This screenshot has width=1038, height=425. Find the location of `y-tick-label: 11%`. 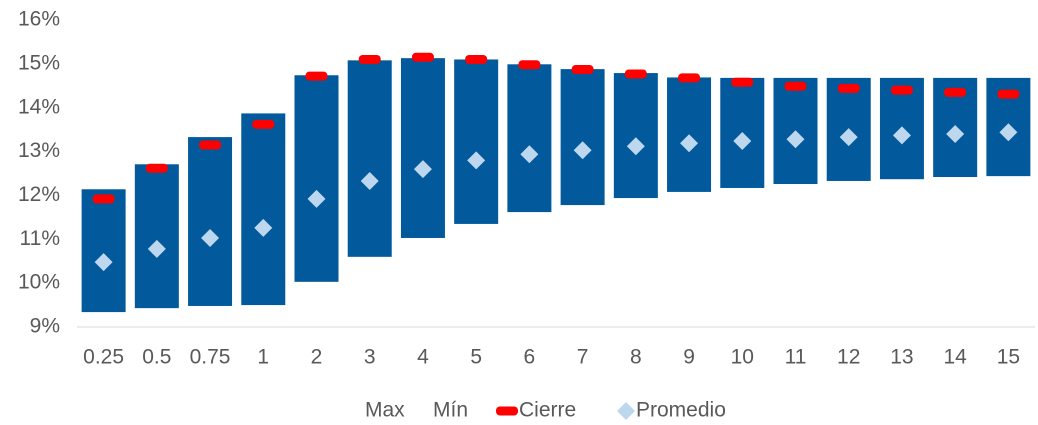

y-tick-label: 11% is located at coordinates (40, 238).